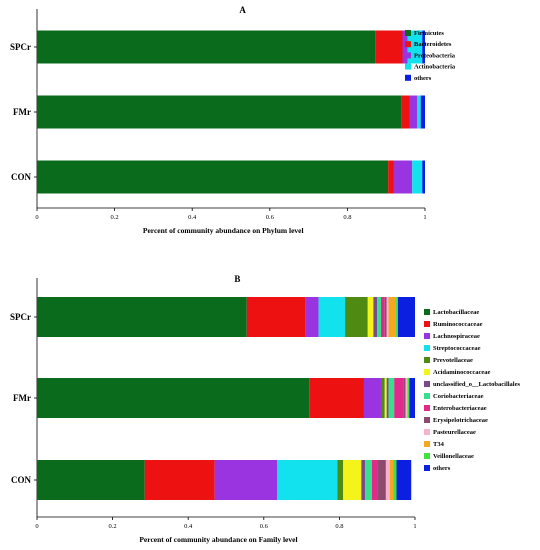 The image size is (540, 550). What do you see at coordinates (435, 55) in the screenshot?
I see `legend-entry: Proteobacteria` at bounding box center [435, 55].